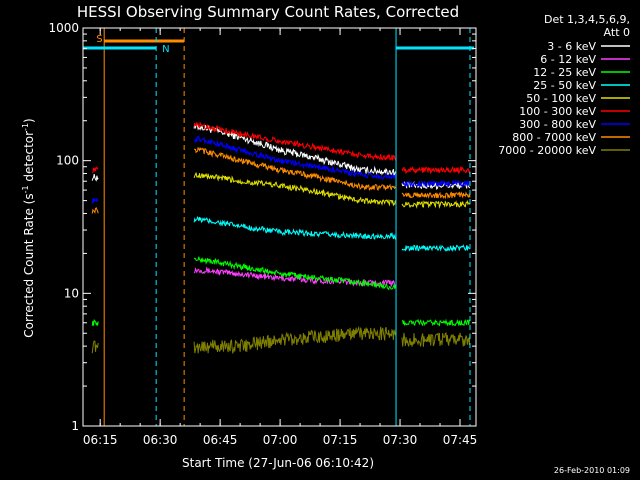 The image size is (640, 480). Describe the element at coordinates (75, 426) in the screenshot. I see `y-tick-label: 1` at that location.